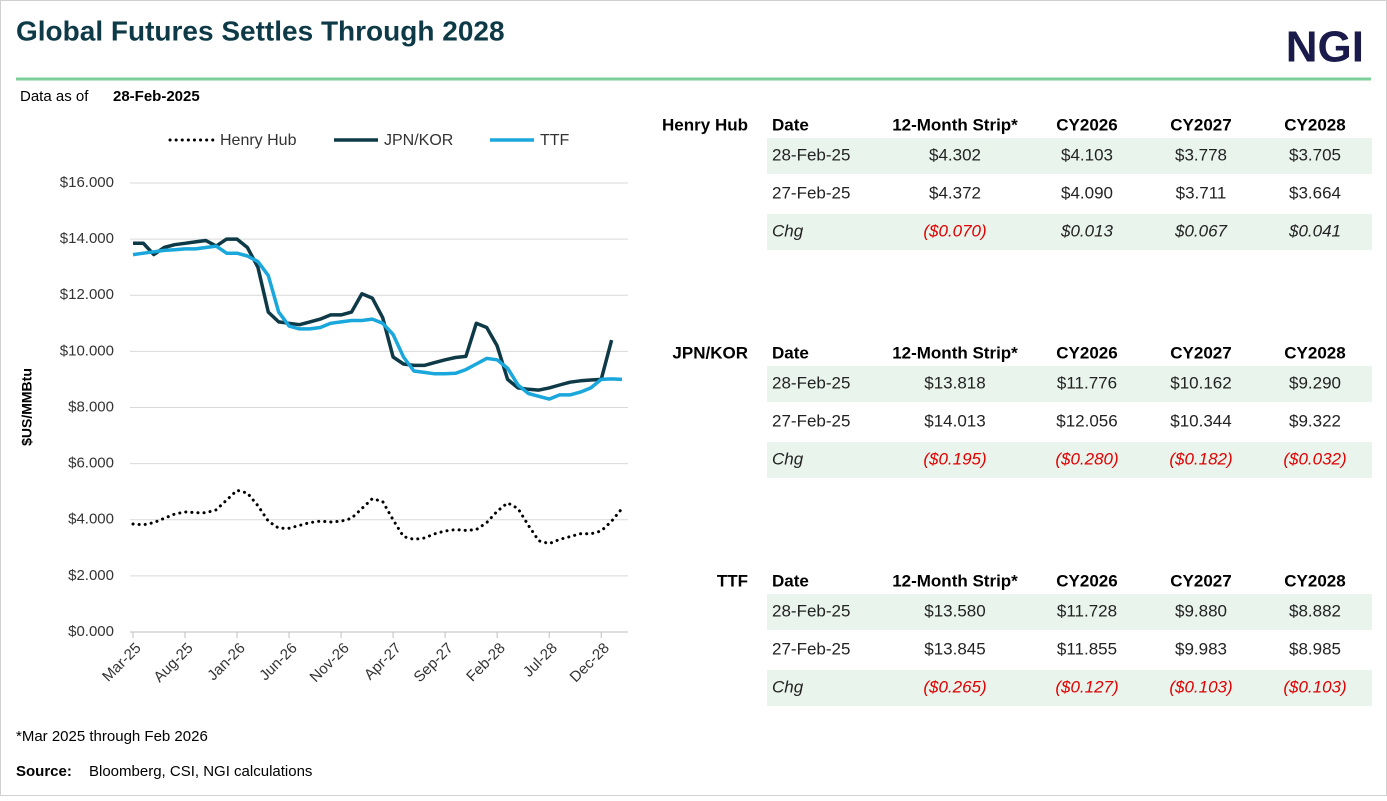  Describe the element at coordinates (955, 192) in the screenshot. I see `table-cell: $4.372` at that location.